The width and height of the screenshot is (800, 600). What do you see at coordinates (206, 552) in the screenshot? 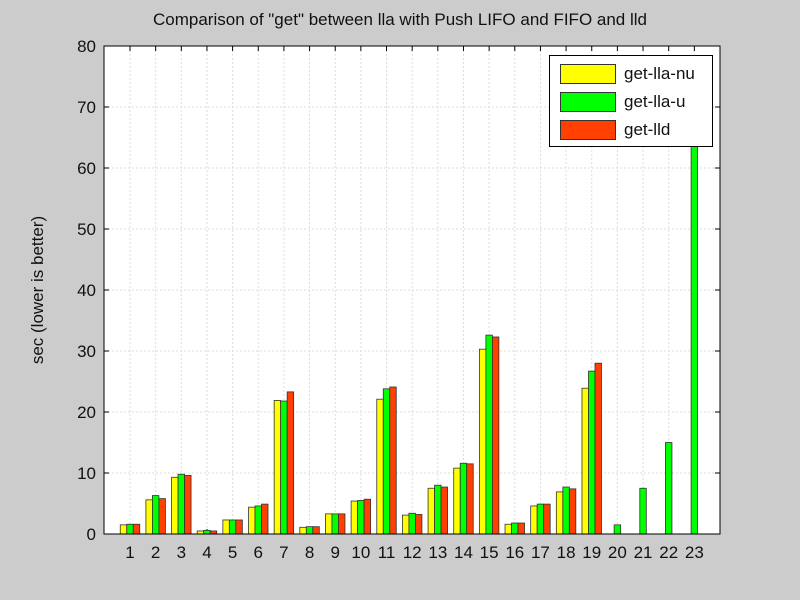
I see `x-tick-label: 4` at bounding box center [206, 552].